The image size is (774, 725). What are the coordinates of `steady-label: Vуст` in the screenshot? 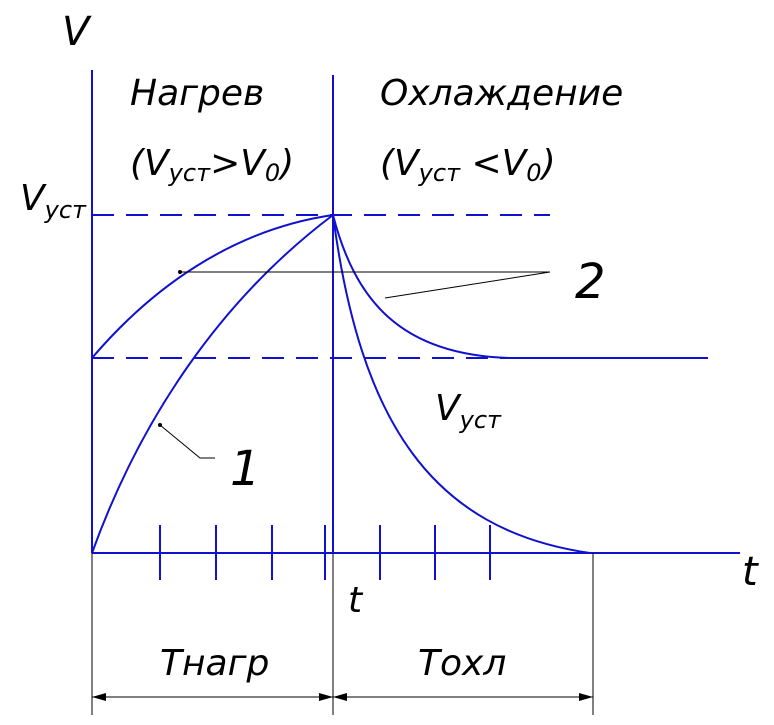 It's located at (53, 201).